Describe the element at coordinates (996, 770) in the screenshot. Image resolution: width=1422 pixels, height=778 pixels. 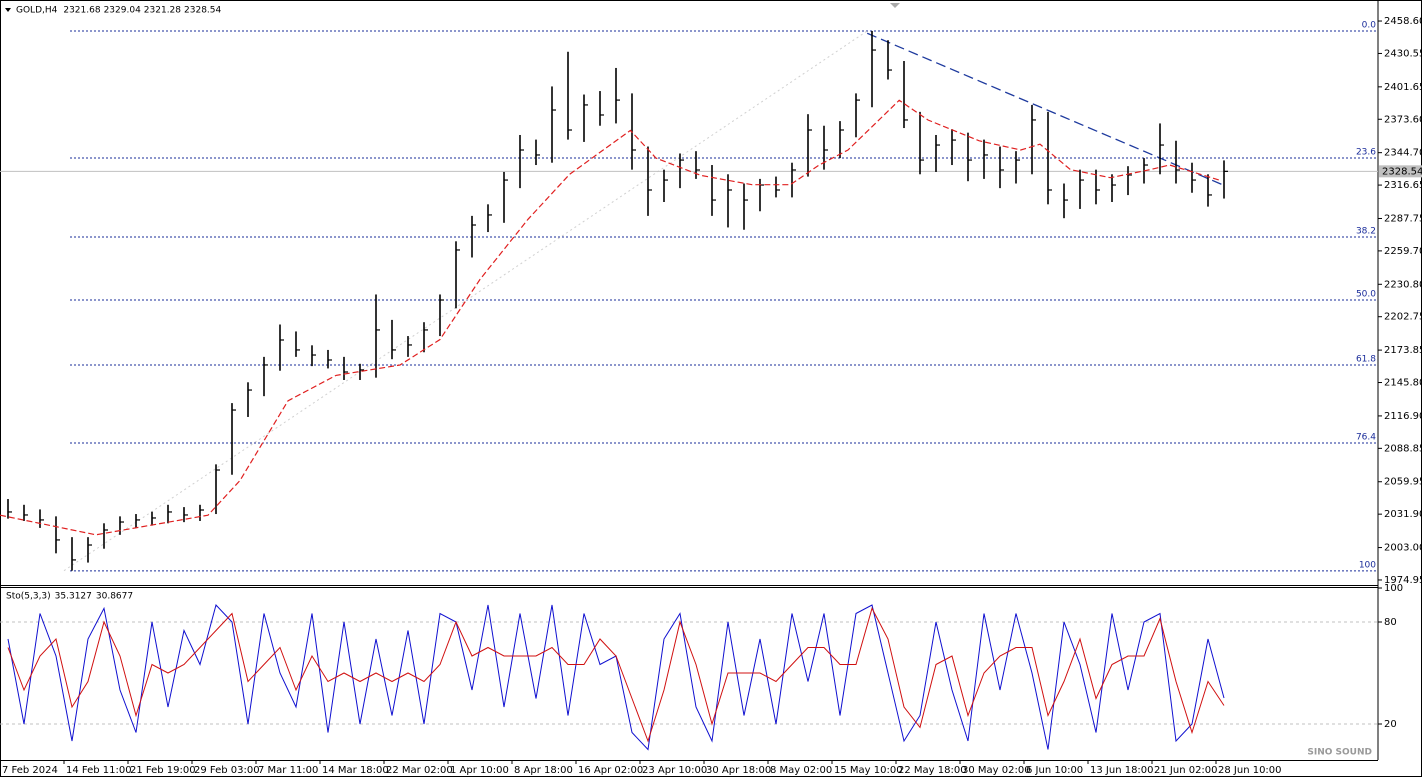
I see `x-tick-label: 30 May 02:00` at that location.